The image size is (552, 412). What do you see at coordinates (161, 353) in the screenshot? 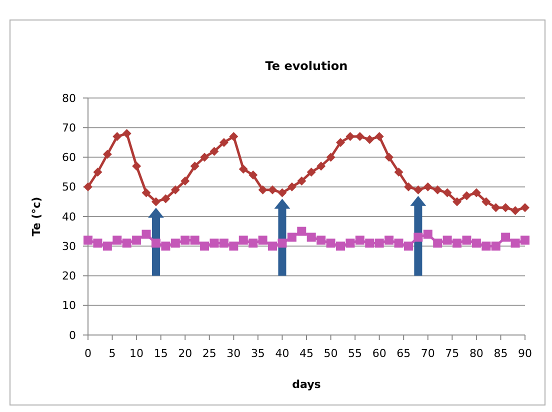
I see `x-tick-label: 15` at bounding box center [161, 353].